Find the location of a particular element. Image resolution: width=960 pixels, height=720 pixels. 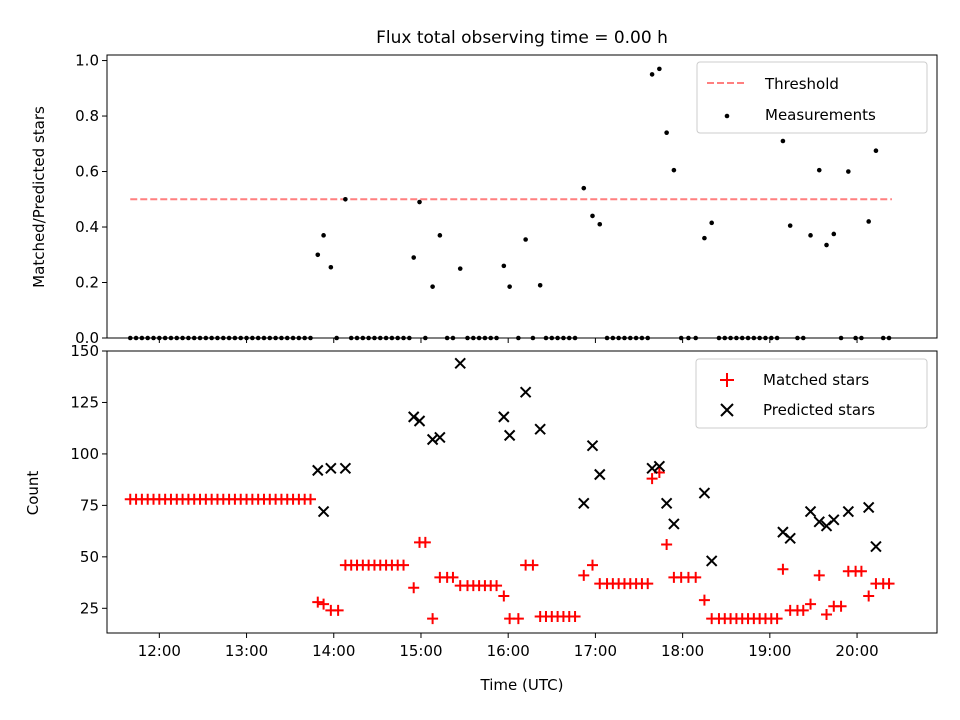

count-x-tick-label: 18:00 is located at coordinates (682, 651).